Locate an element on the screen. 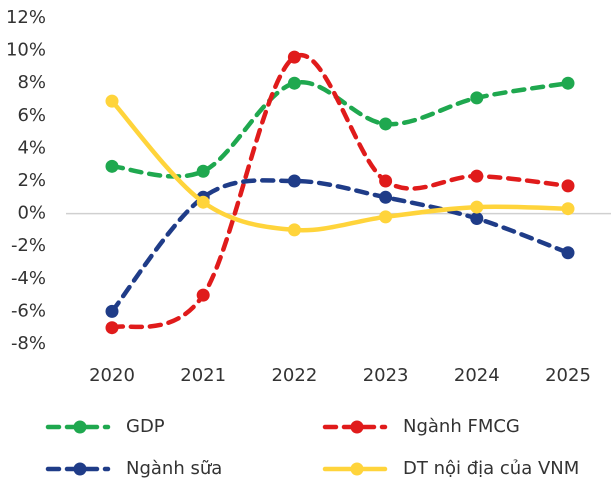 This screenshot has height=483, width=611. legend-label: Ngành sữa is located at coordinates (174, 468).